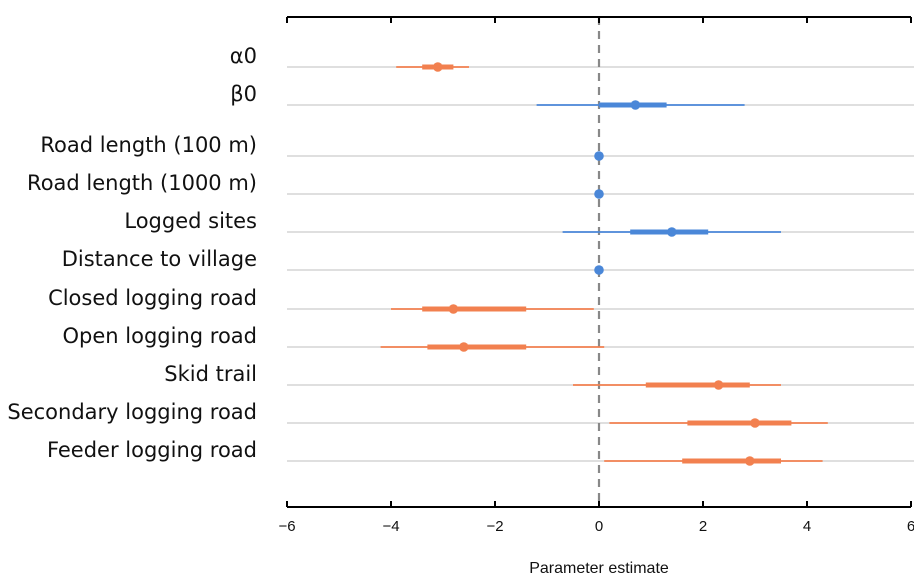 The width and height of the screenshot is (914, 575). Describe the element at coordinates (599, 526) in the screenshot. I see `x-tick-label: 0` at that location.